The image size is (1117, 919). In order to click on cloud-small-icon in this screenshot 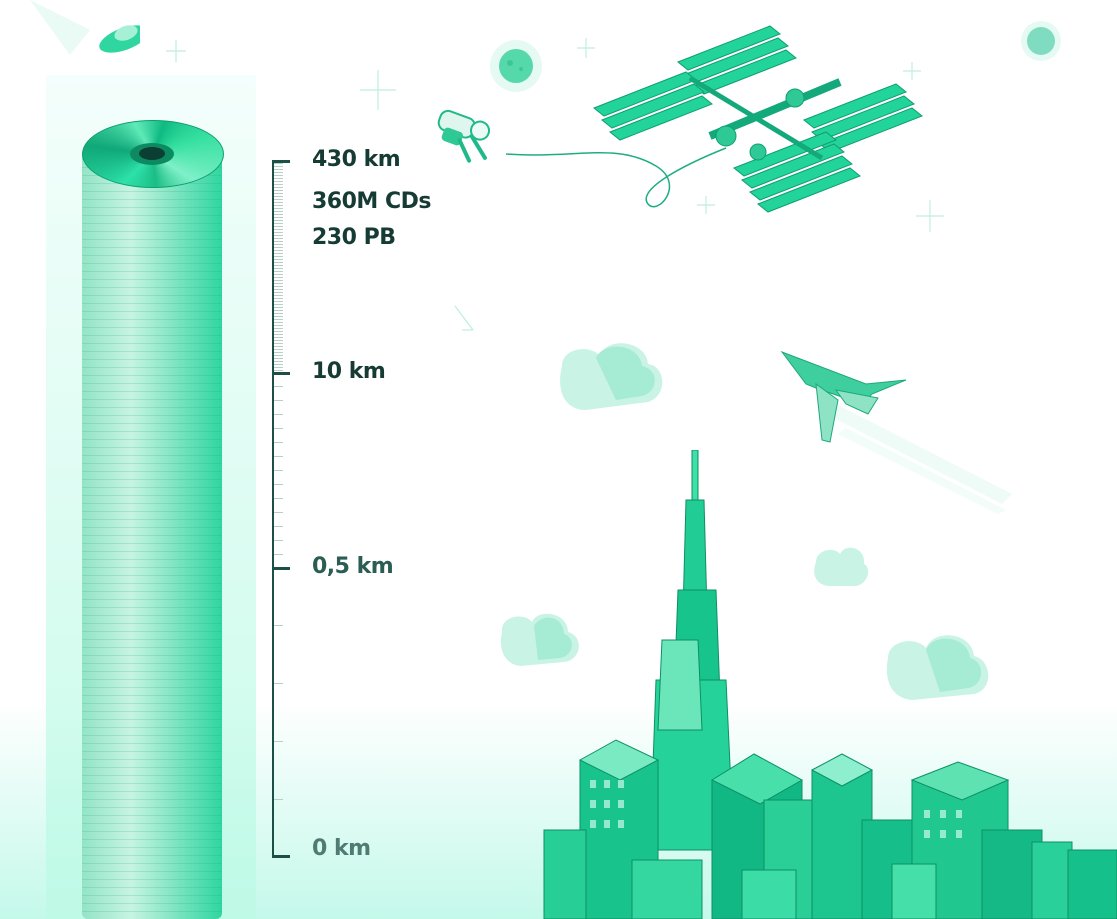, I will do `click(841, 566)`.